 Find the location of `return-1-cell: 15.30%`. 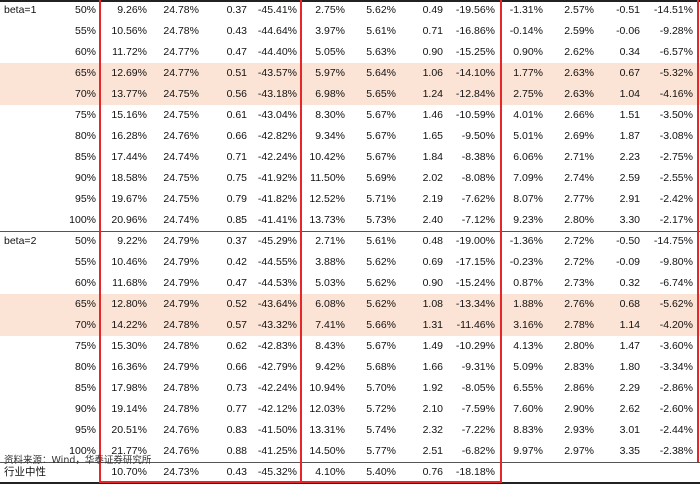

return-1-cell: 15.30% is located at coordinates (129, 346).